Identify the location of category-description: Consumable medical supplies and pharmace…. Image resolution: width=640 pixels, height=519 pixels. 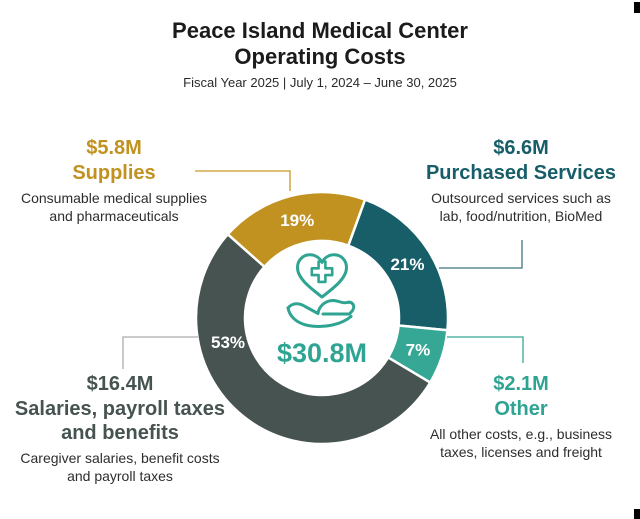
(114, 207).